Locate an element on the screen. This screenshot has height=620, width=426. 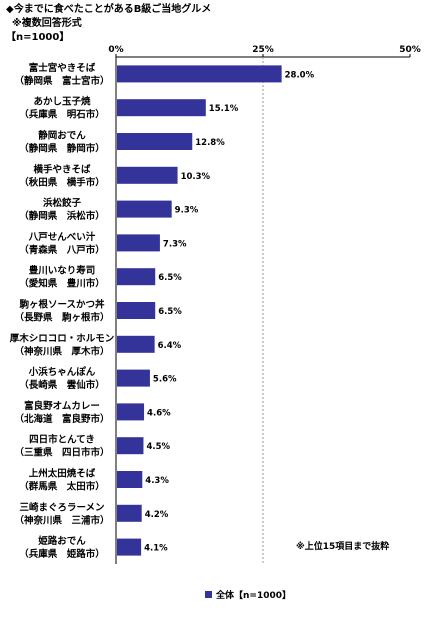
category-sublabel: （青森県 八戸市） is located at coordinates (62, 250).